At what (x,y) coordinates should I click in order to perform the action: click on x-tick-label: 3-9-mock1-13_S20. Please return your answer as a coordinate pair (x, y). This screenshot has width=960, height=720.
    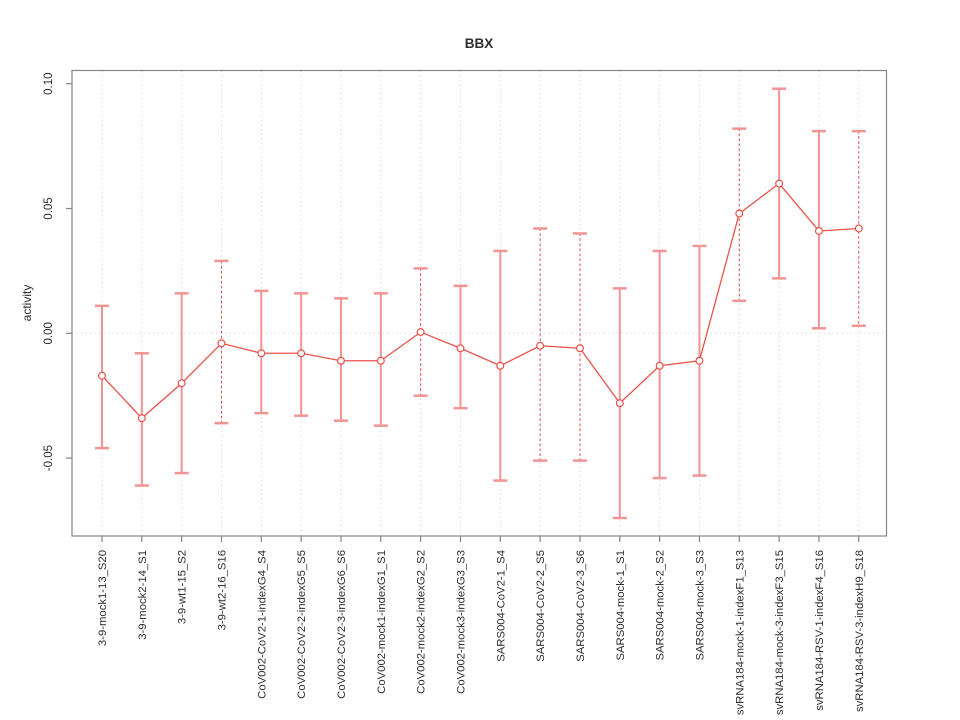
    Looking at the image, I should click on (103, 598).